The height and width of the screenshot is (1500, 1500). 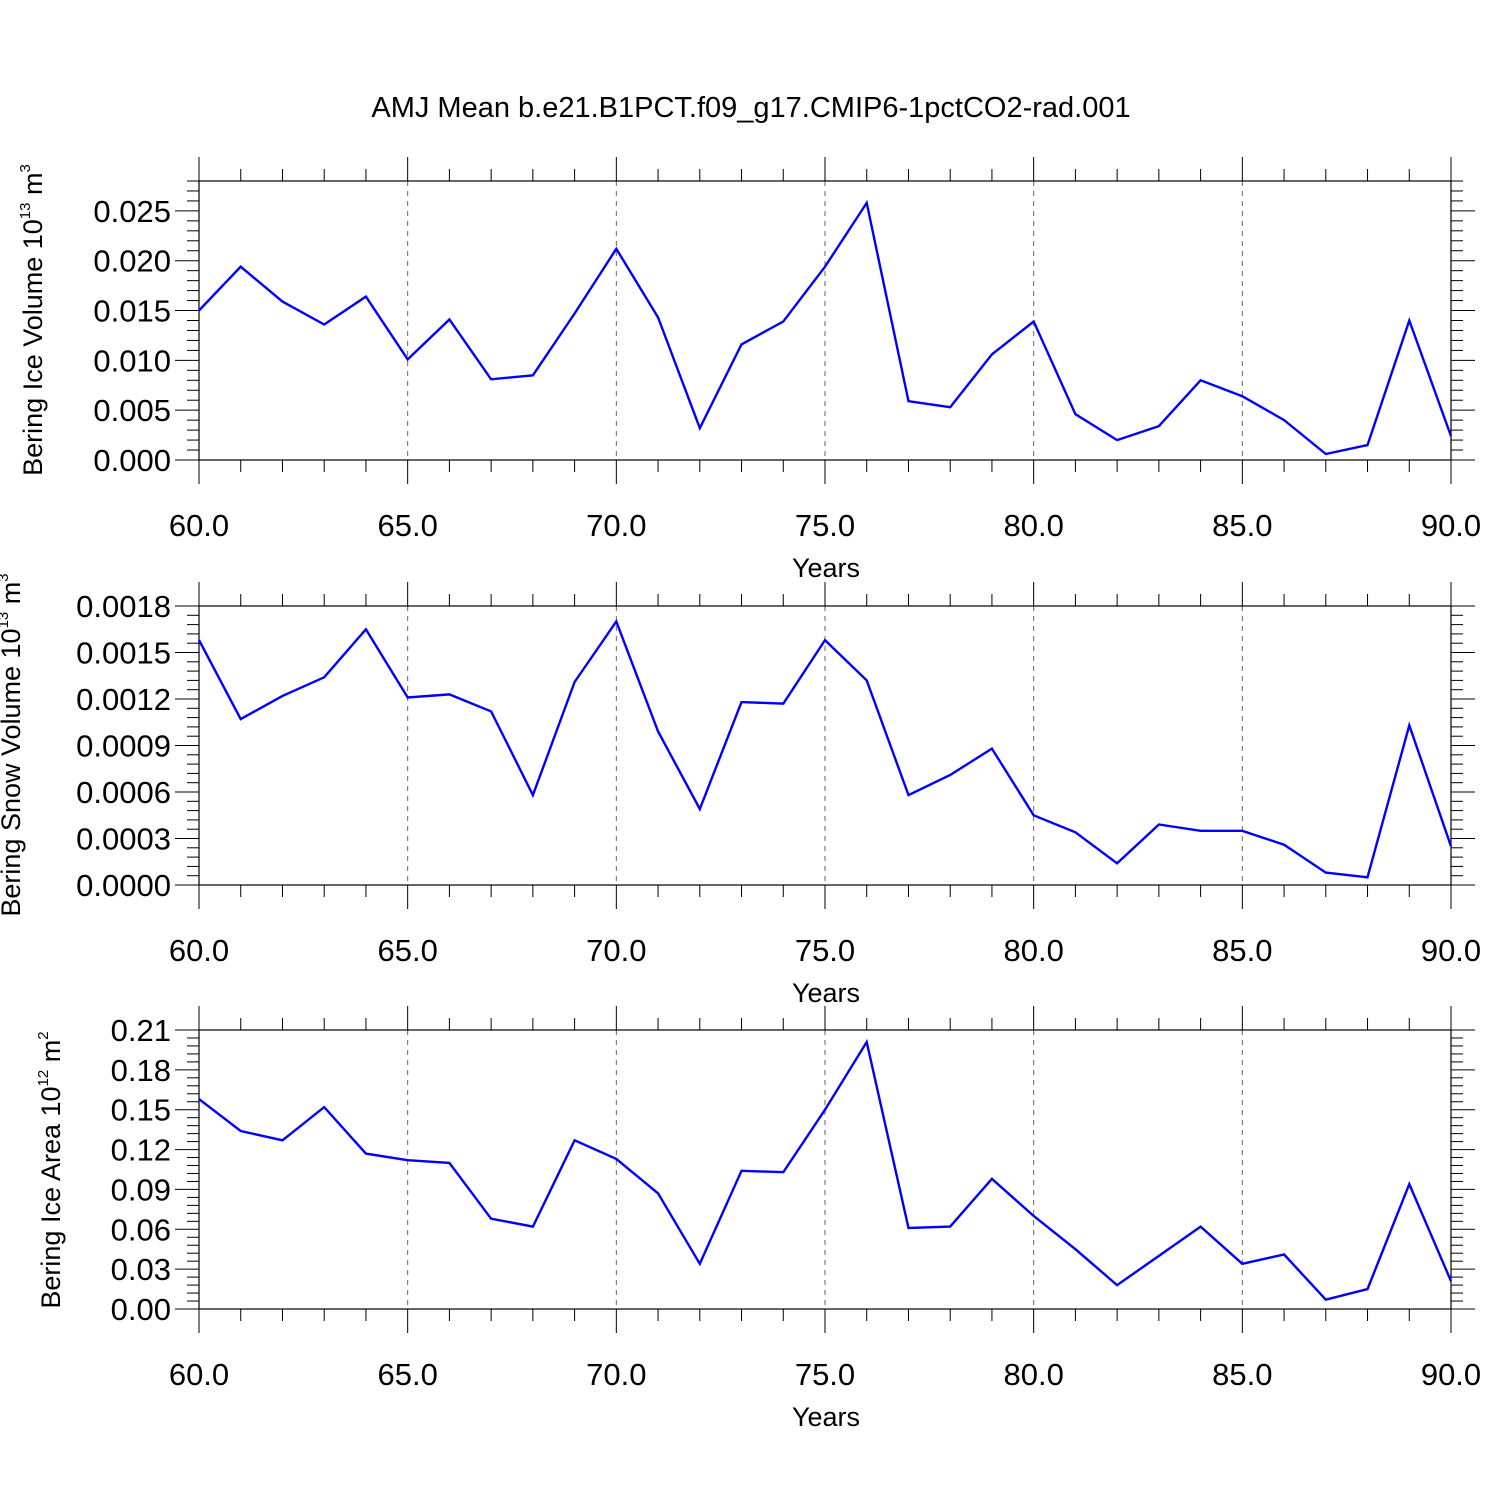 What do you see at coordinates (123, 699) in the screenshot?
I see `y-tick-label: 0.0012` at bounding box center [123, 699].